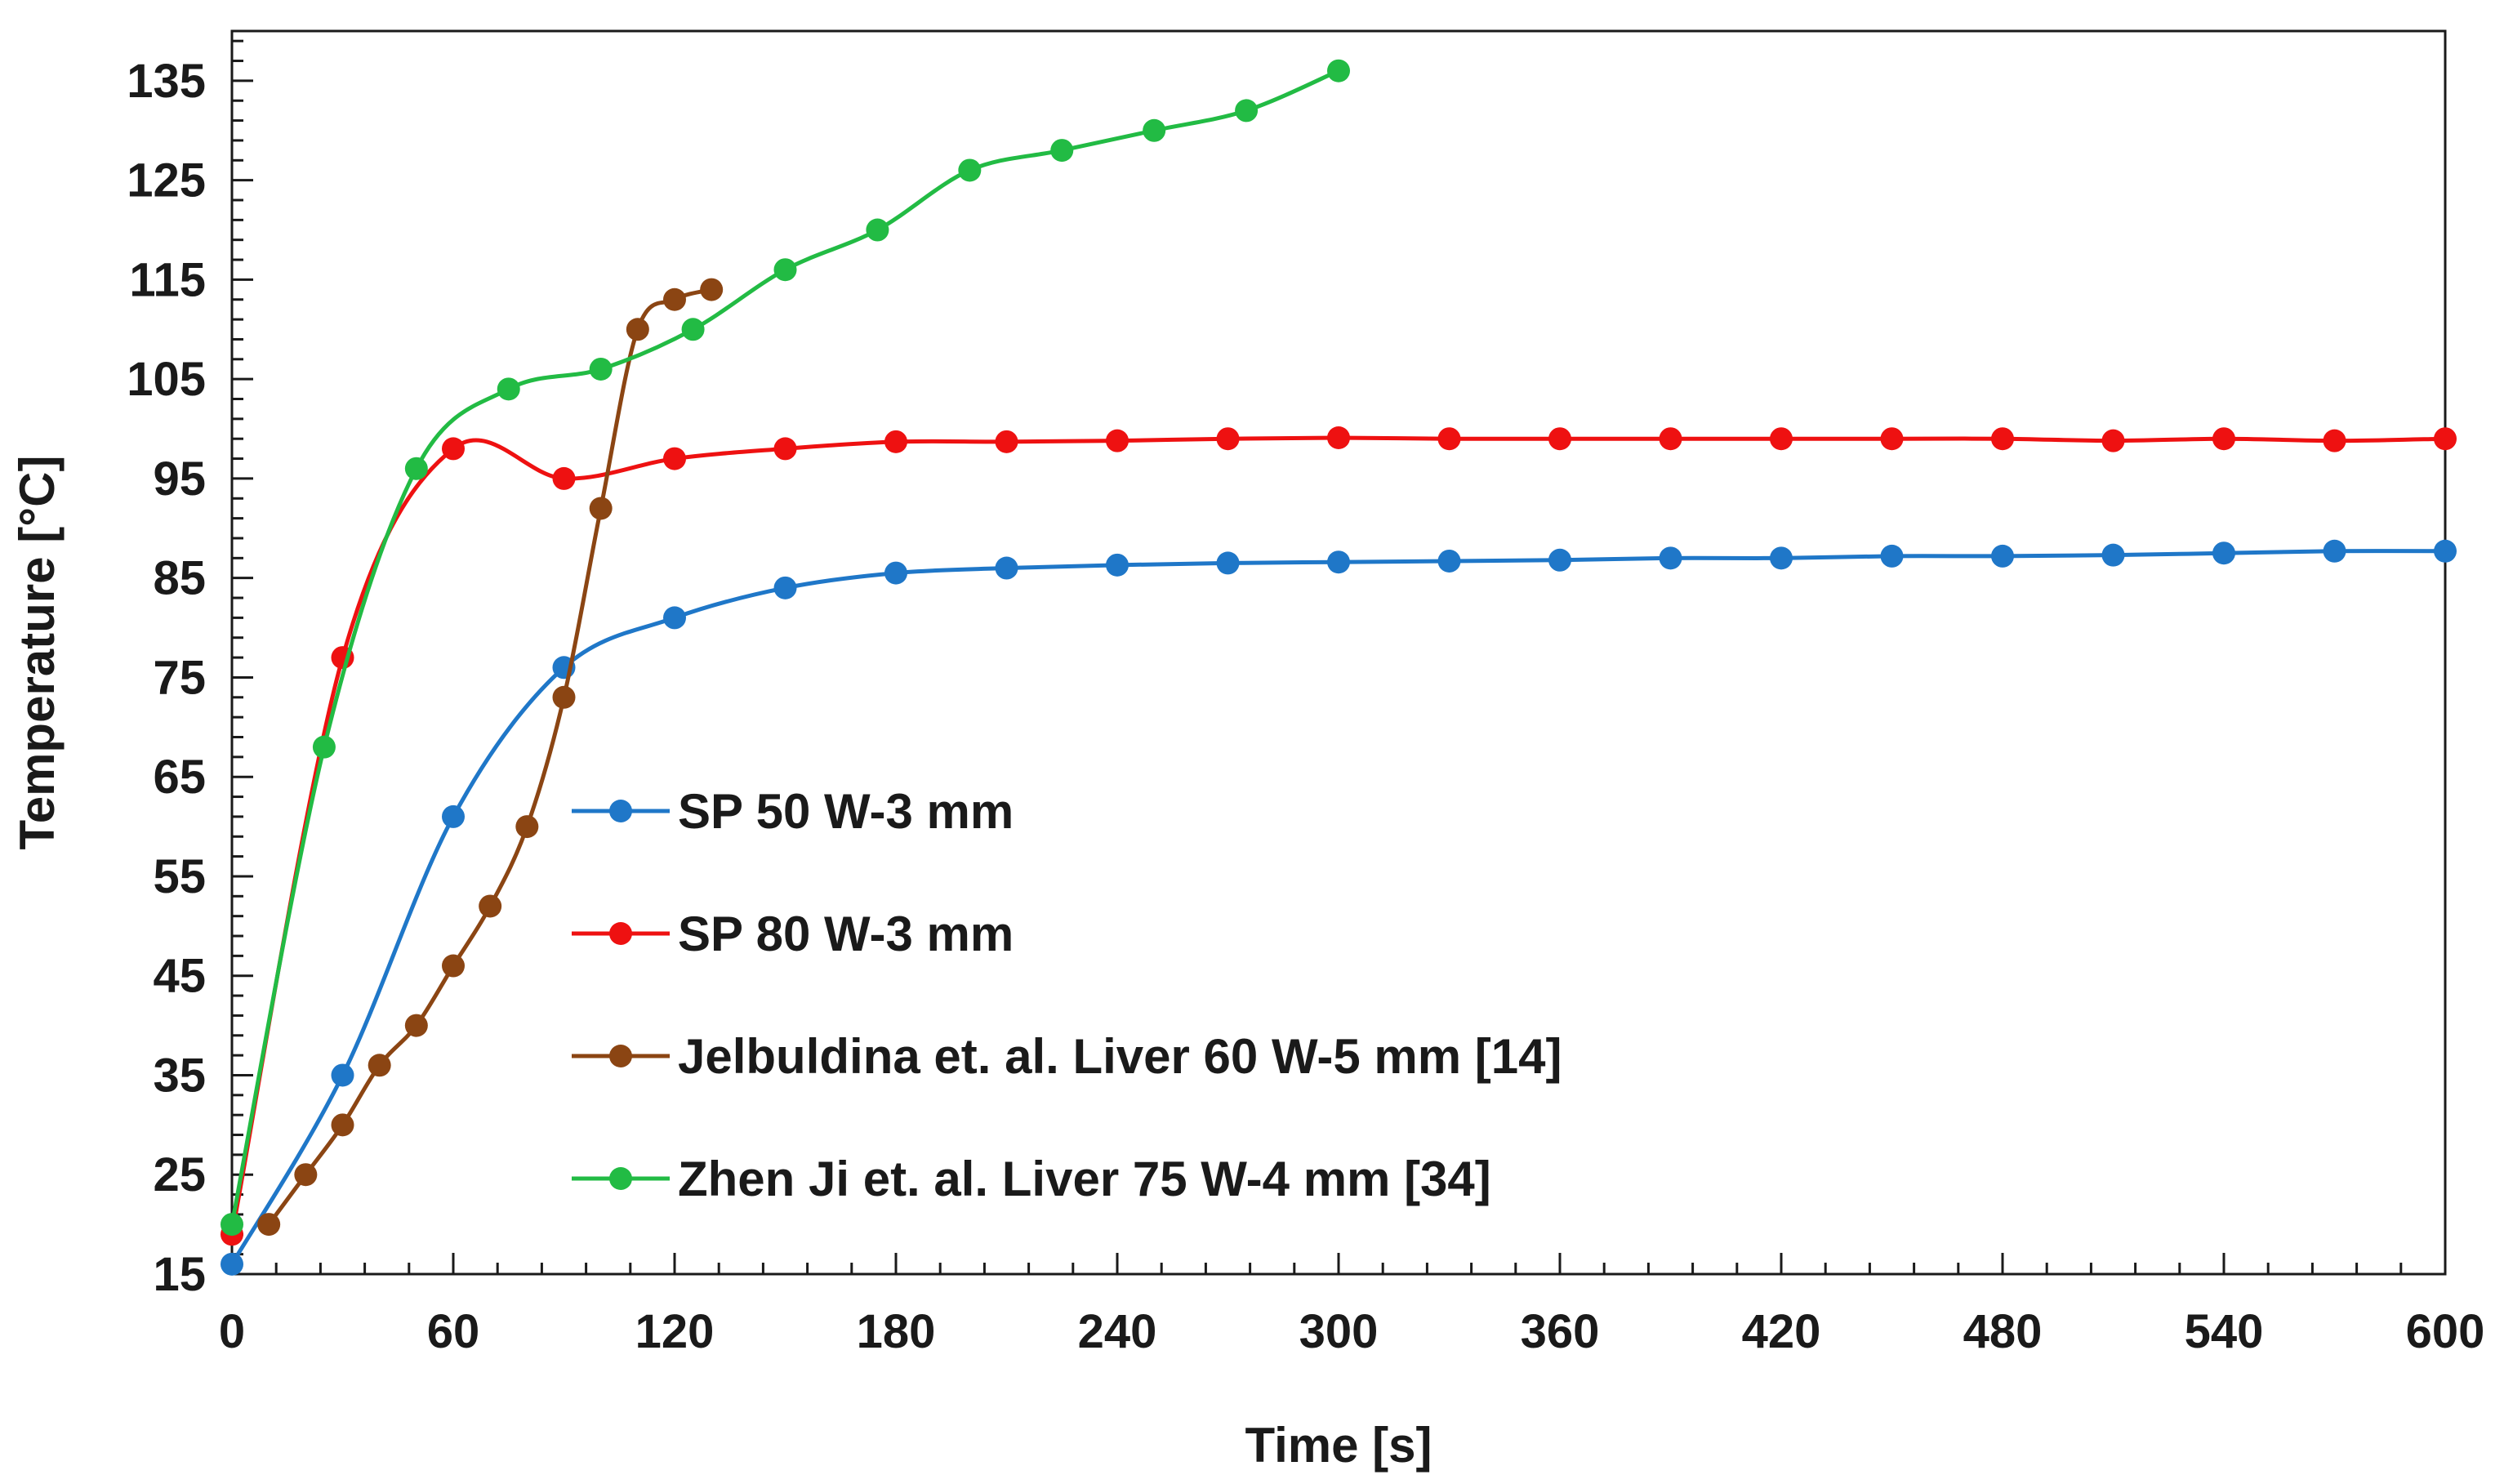 This screenshot has width=2504, height=1484. I want to click on x-tick-label: 360, so click(1560, 1331).